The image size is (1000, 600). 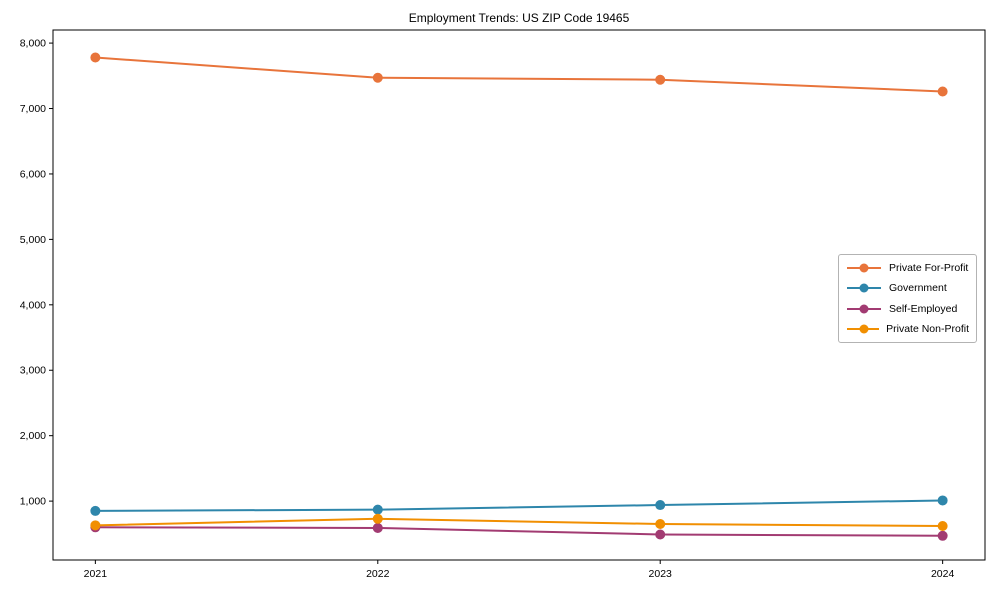 What do you see at coordinates (943, 574) in the screenshot?
I see `x-axis-tick-label: 2024` at bounding box center [943, 574].